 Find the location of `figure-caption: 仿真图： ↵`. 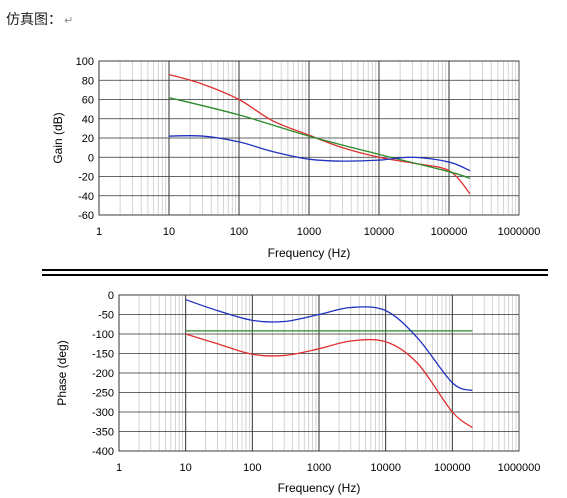

figure-caption: 仿真图： ↵ is located at coordinates (39, 19).